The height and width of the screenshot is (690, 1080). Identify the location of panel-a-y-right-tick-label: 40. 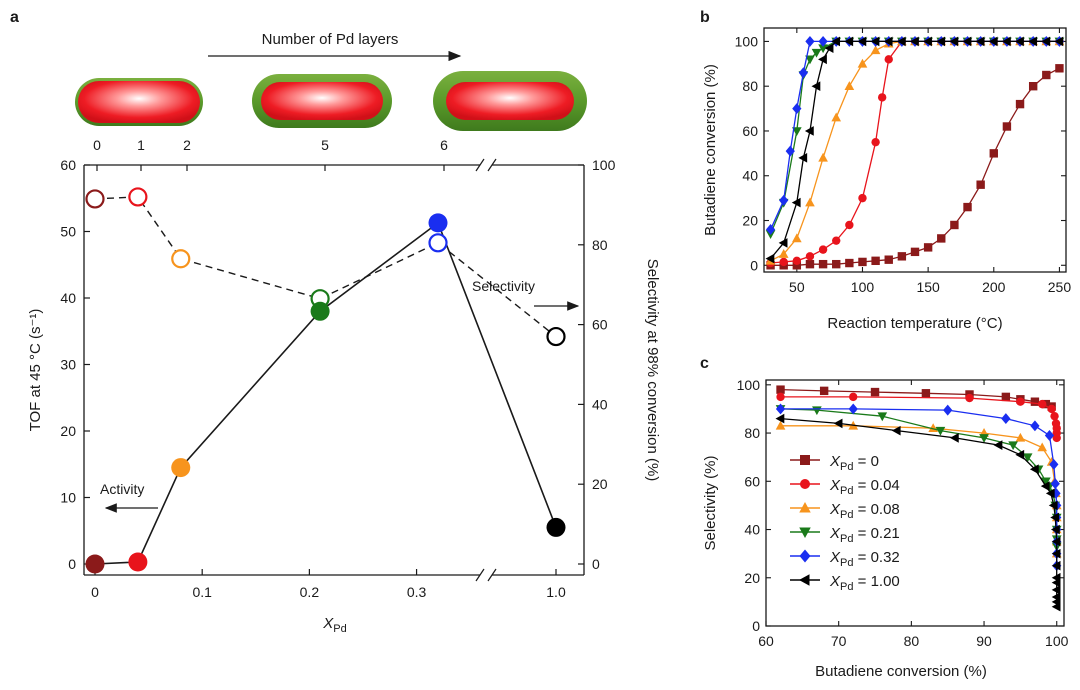
(600, 404).